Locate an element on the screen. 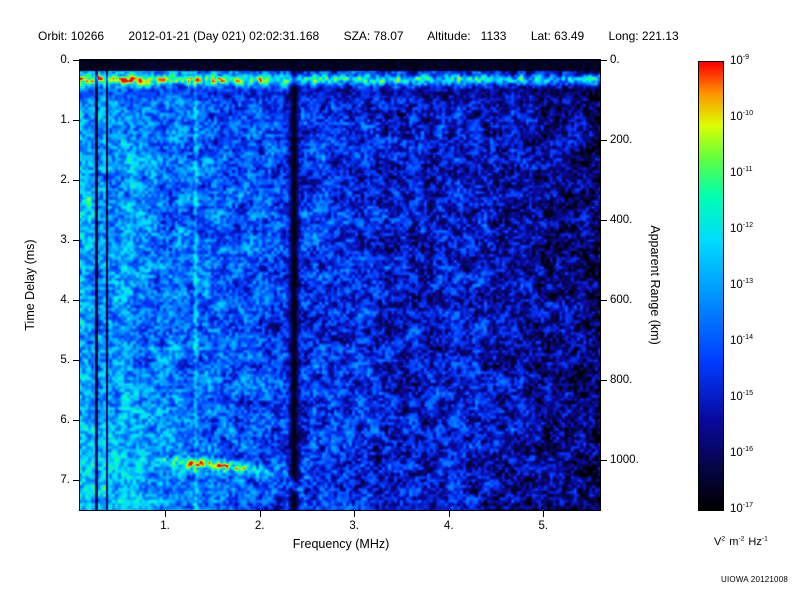 Image resolution: width=800 pixels, height=600 pixels. unit-m-exp: -2 is located at coordinates (741, 539).